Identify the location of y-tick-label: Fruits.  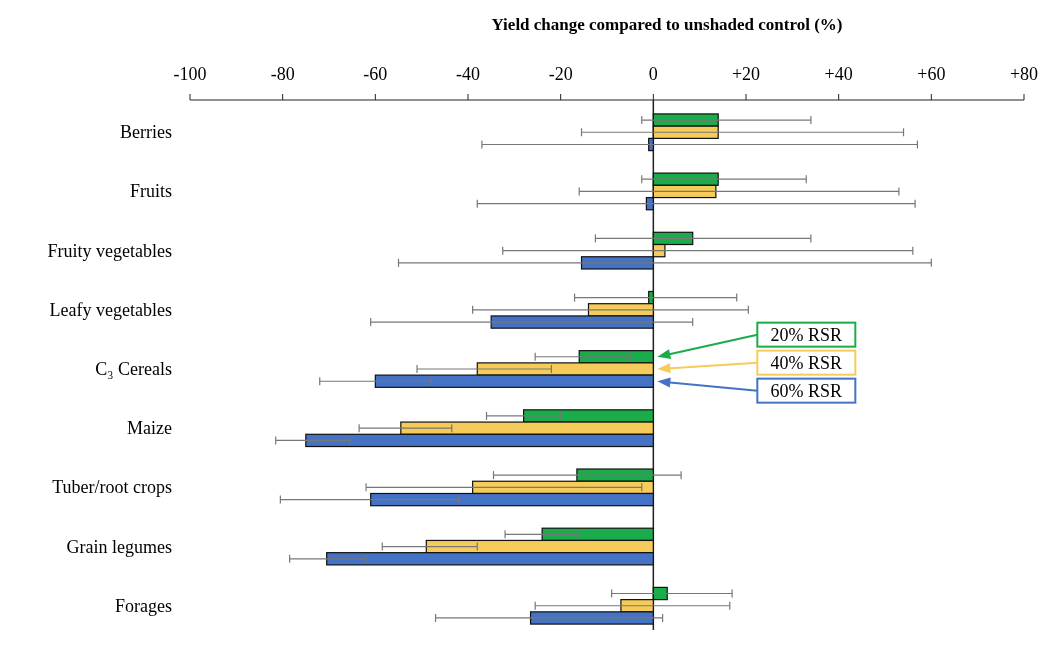
(150, 191).